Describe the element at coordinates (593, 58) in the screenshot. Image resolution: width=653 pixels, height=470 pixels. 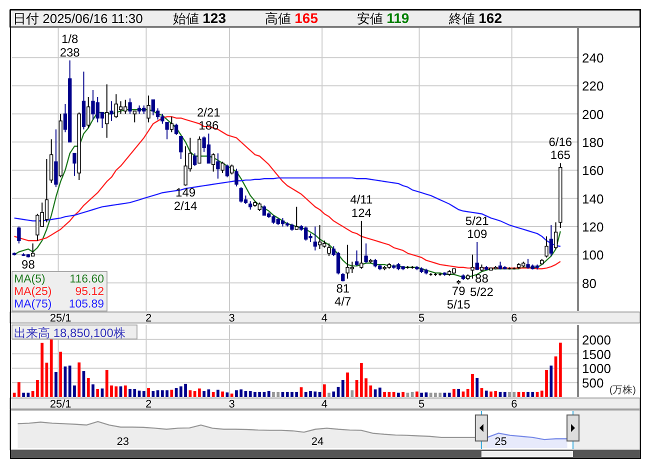
I see `y-tick-label: 240` at that location.